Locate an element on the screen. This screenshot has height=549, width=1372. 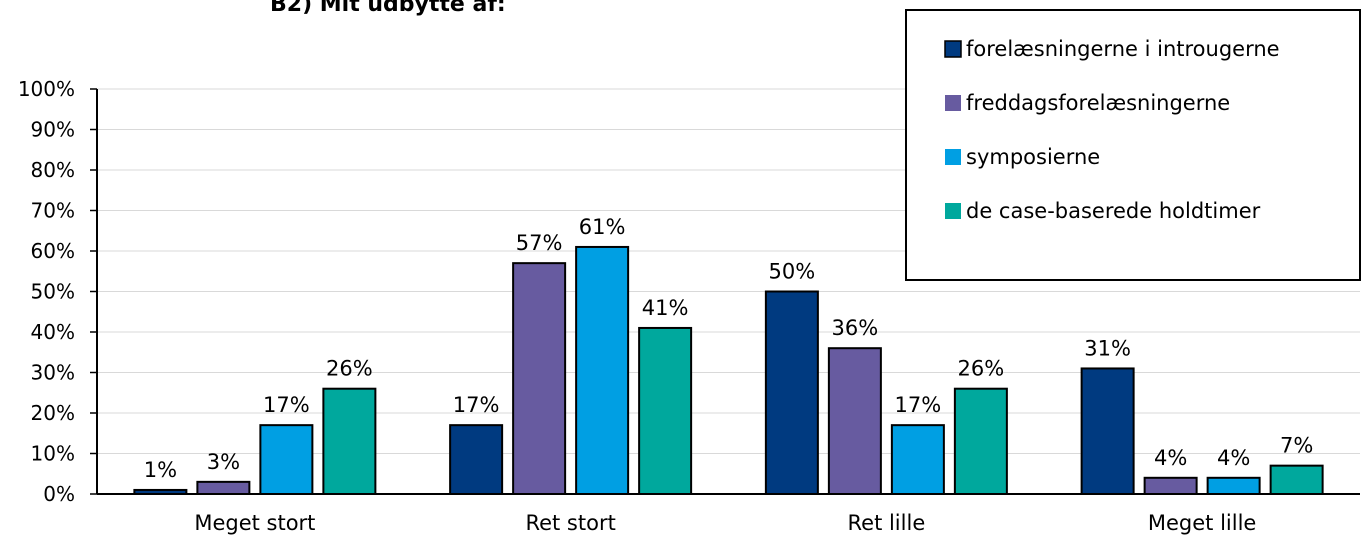
y-tick-label: 100% is located at coordinates (46, 89).